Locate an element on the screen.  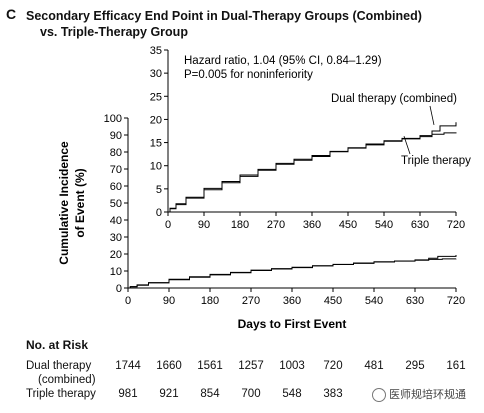
main-series-triple is located at coordinates (292, 273).